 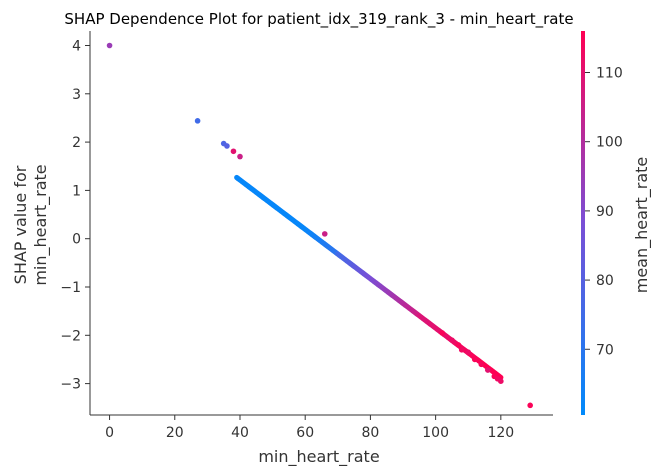 I want to click on y-axis-ticks: −3 −2 −1 0 1 2 3 4, so click(x=75, y=215).